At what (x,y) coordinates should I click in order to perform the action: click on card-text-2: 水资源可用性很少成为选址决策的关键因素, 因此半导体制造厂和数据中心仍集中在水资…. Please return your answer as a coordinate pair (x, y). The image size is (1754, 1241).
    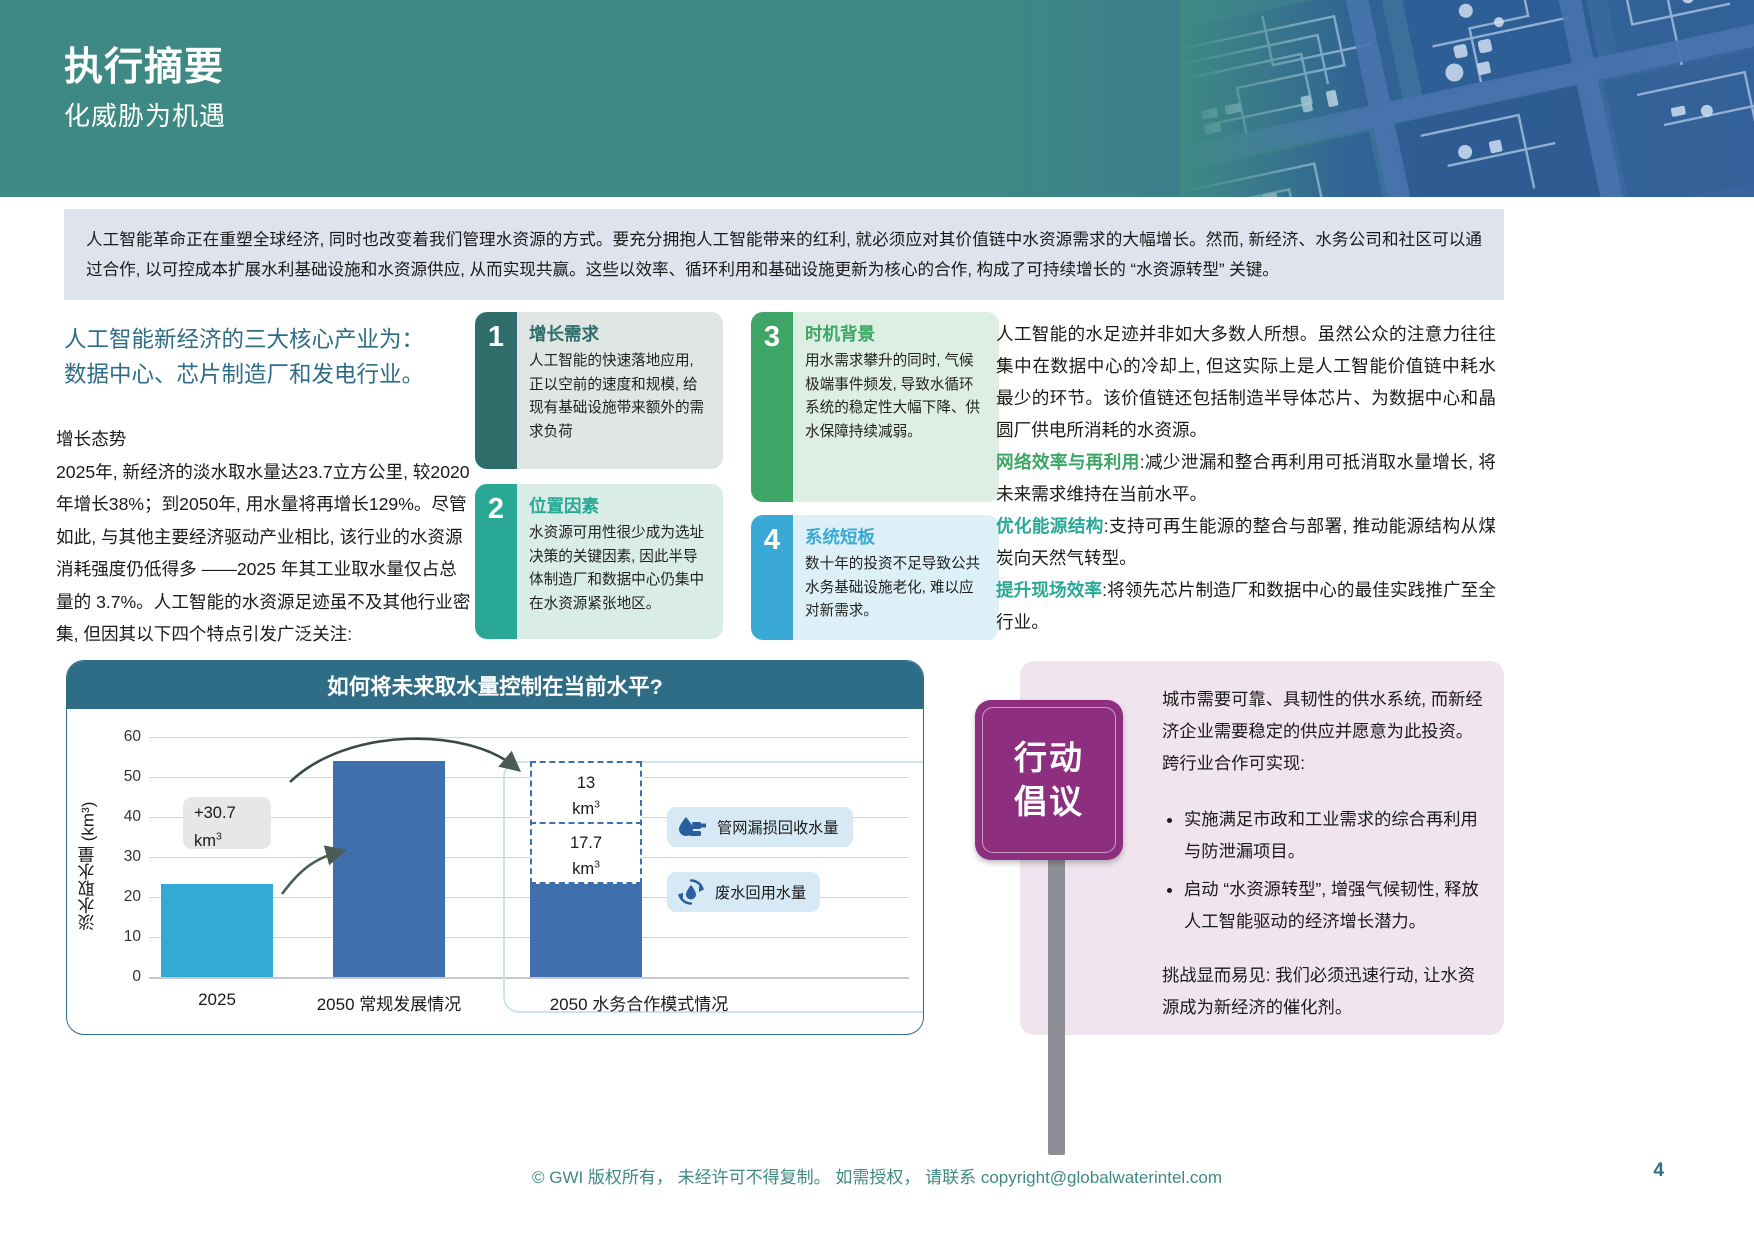
    Looking at the image, I should click on (617, 568).